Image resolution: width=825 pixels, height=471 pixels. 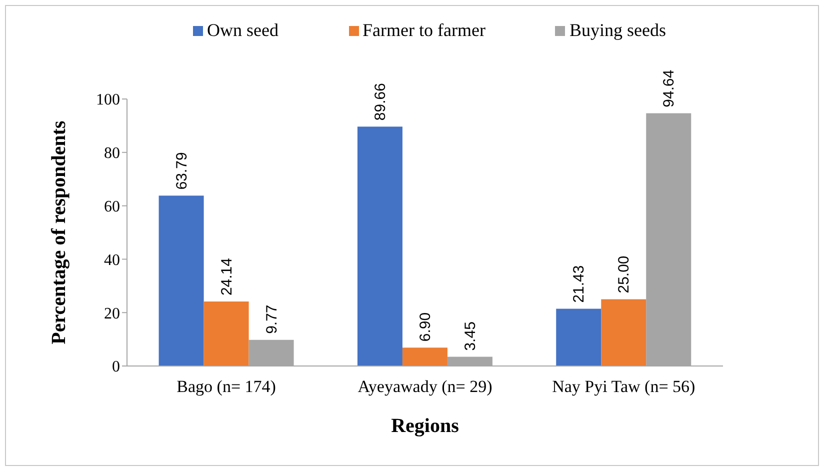 What do you see at coordinates (425, 386) in the screenshot?
I see `x-tick-label: Ayeyawady (n= 29)` at bounding box center [425, 386].